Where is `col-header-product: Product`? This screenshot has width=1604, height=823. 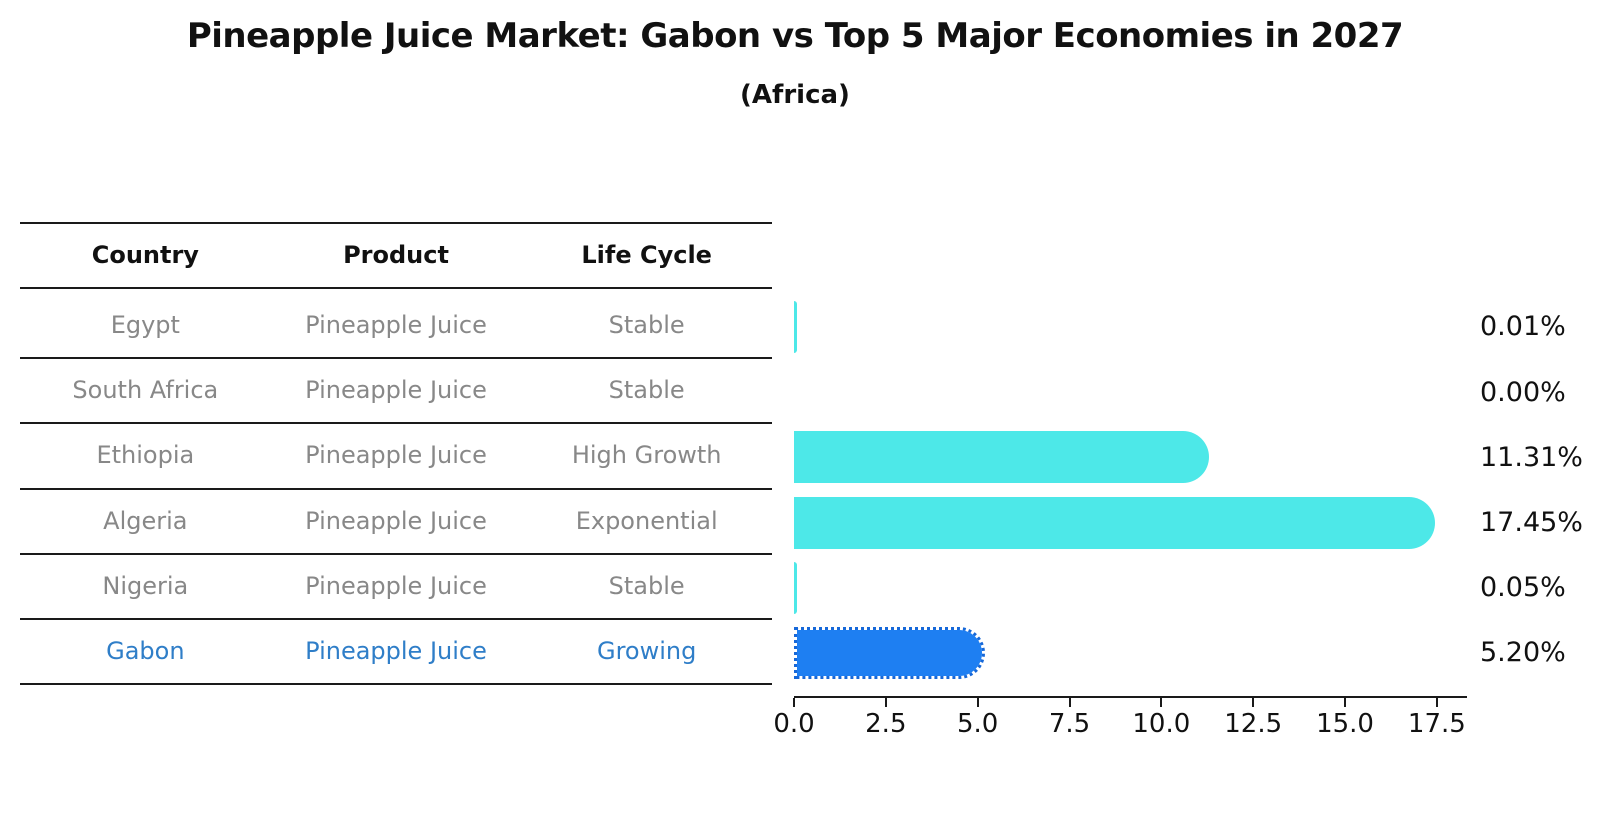 col-header-product: Product is located at coordinates (396, 255).